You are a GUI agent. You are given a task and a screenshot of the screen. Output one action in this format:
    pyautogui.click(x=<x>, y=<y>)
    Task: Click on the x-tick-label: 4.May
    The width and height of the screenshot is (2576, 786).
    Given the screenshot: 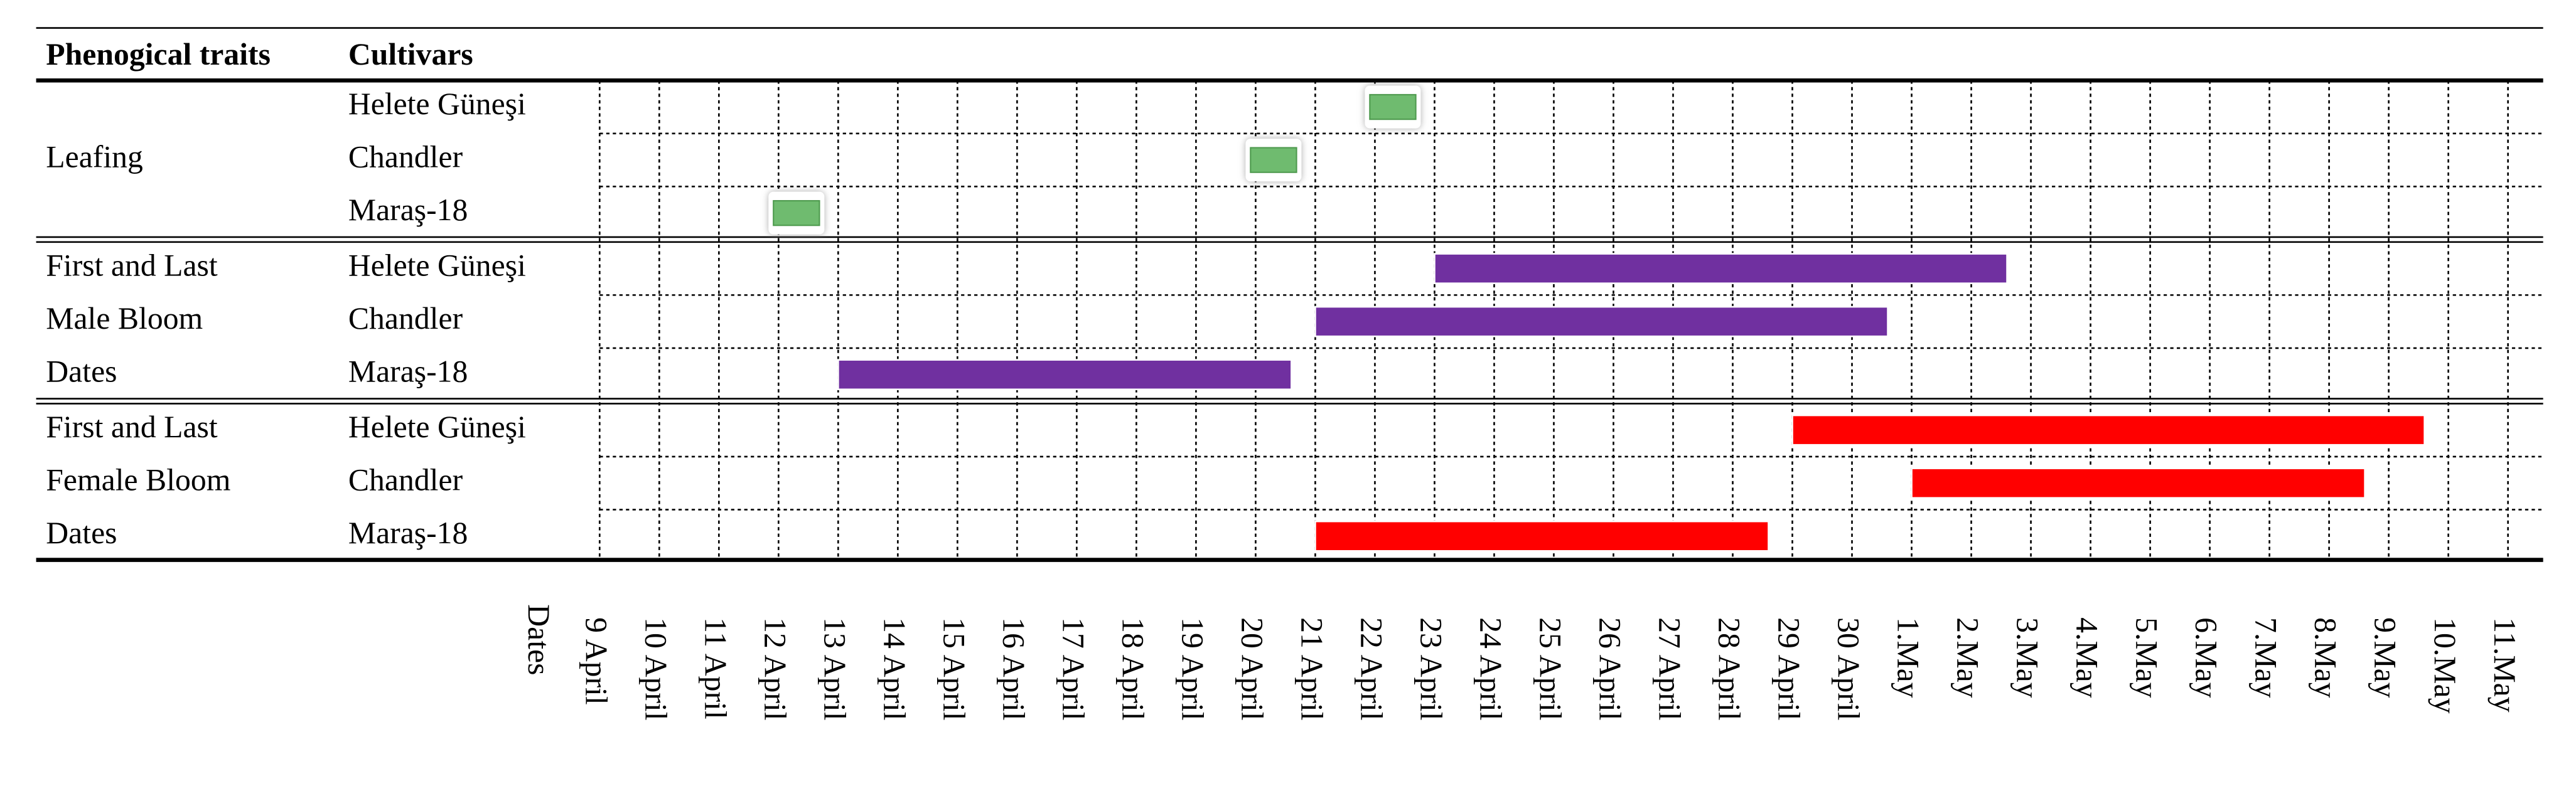 What is the action you would take?
    pyautogui.click(x=2087, y=657)
    